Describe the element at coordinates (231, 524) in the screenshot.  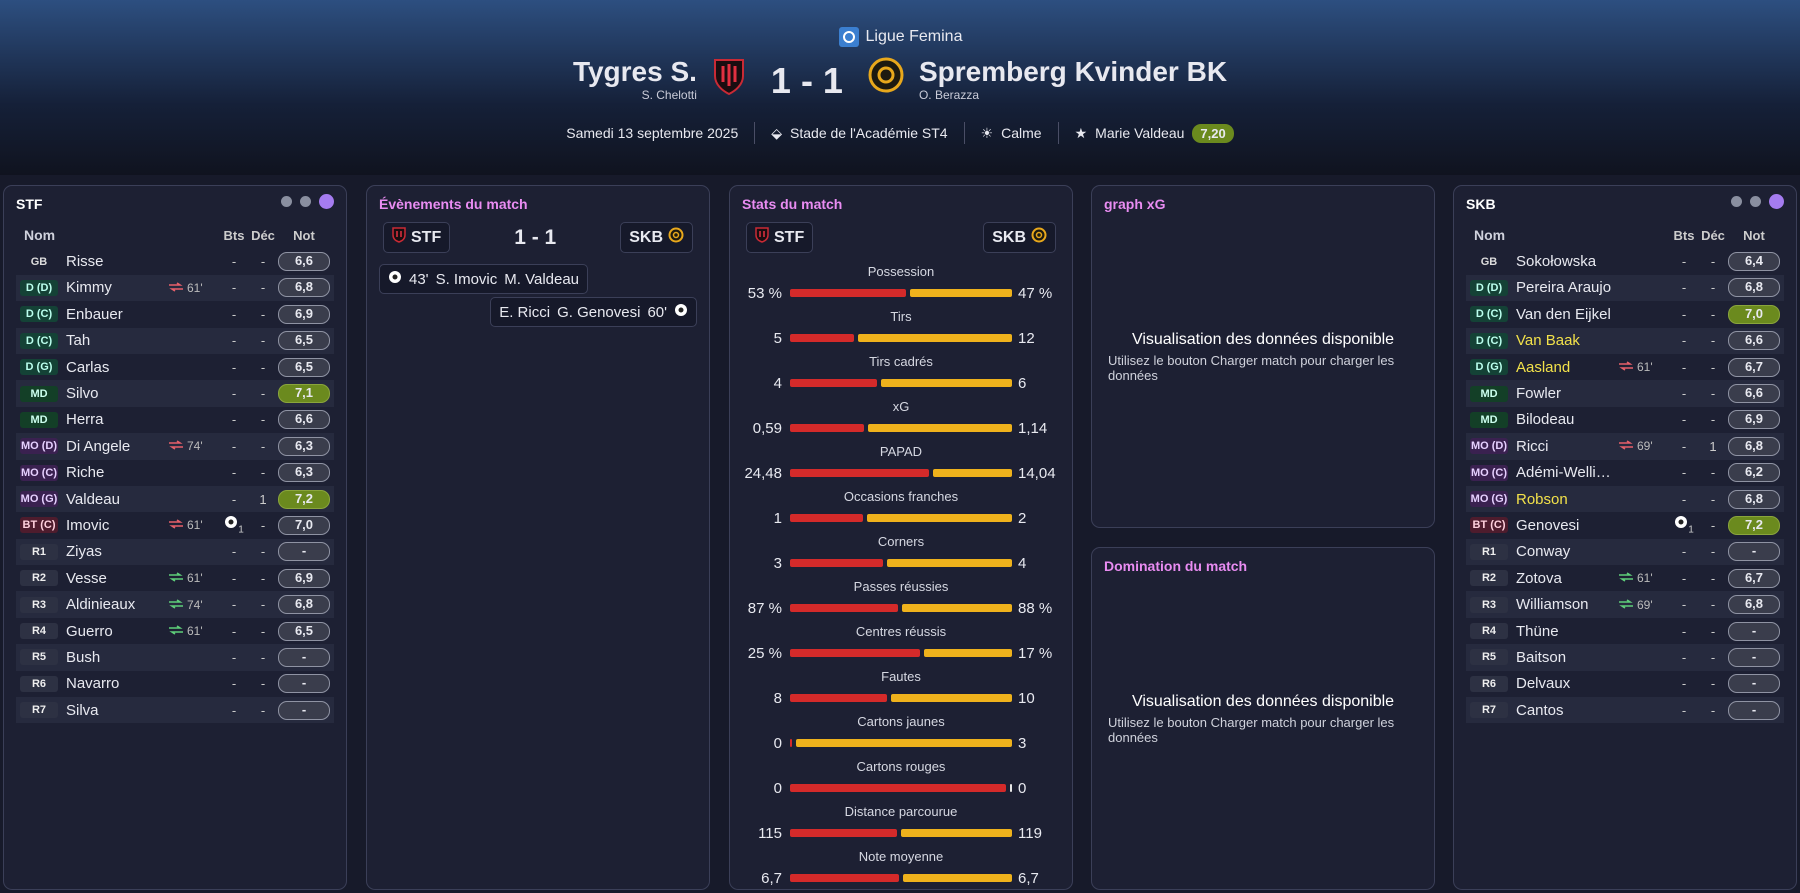
I see `goal-icon` at that location.